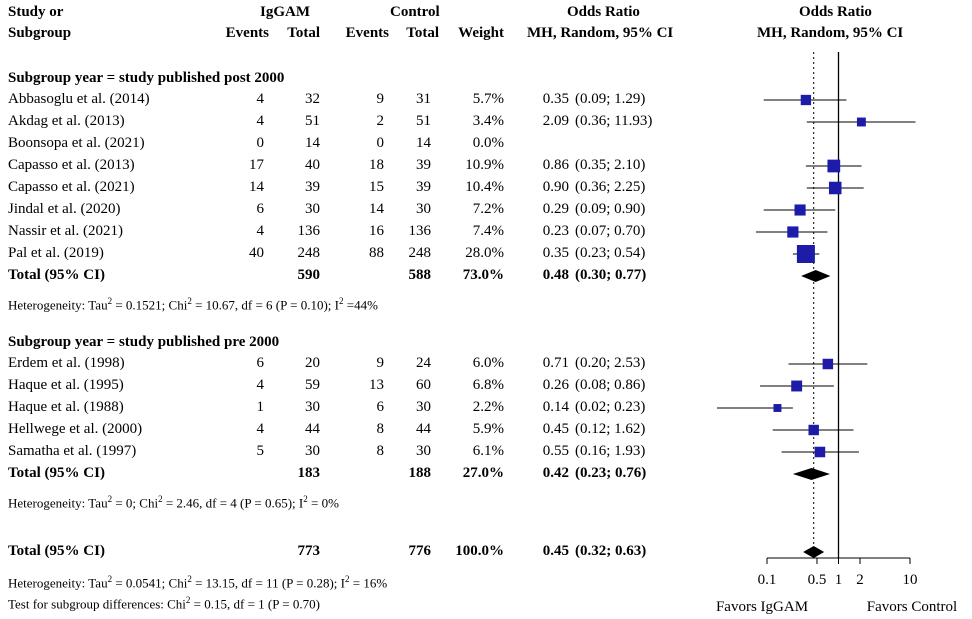 The image size is (972, 619). Describe the element at coordinates (376, 253) in the screenshot. I see `control-events: 88` at that location.